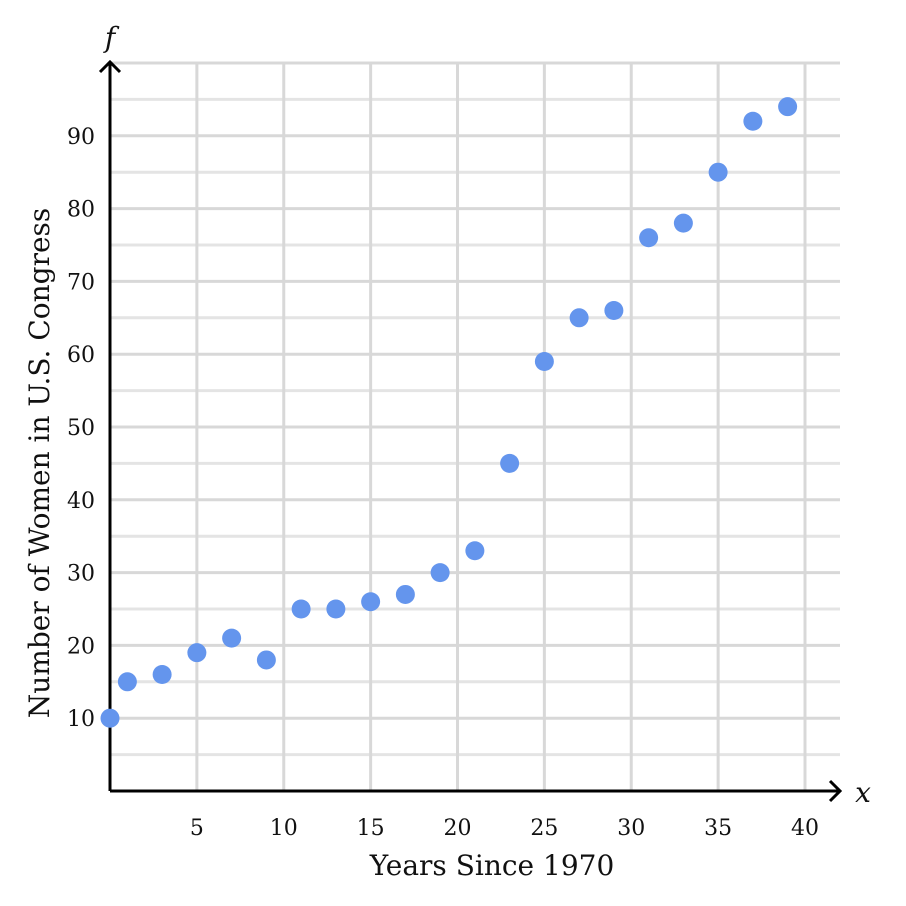  I want to click on y-tick-label: 30, so click(81, 574).